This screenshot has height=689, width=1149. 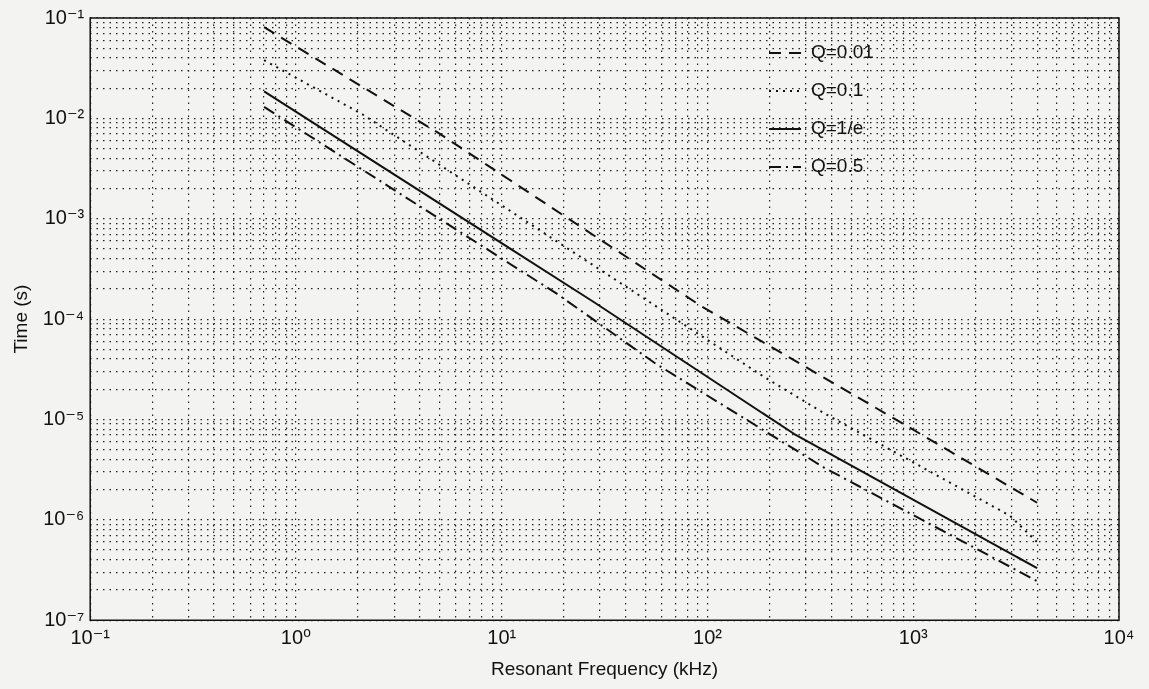 What do you see at coordinates (64, 116) in the screenshot?
I see `y-tick-label: 10⁻²` at bounding box center [64, 116].